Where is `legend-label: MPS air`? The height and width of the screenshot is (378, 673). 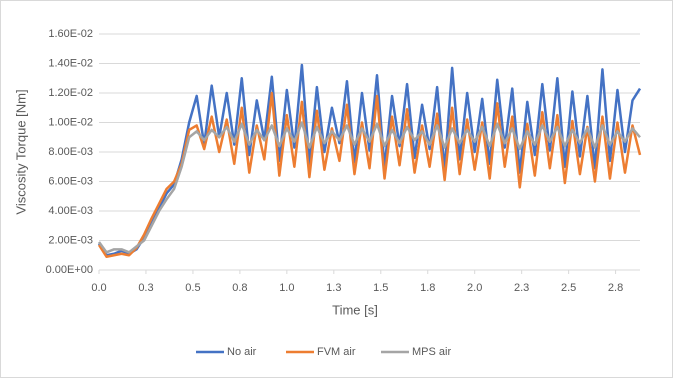 legend-label: MPS air is located at coordinates (431, 352).